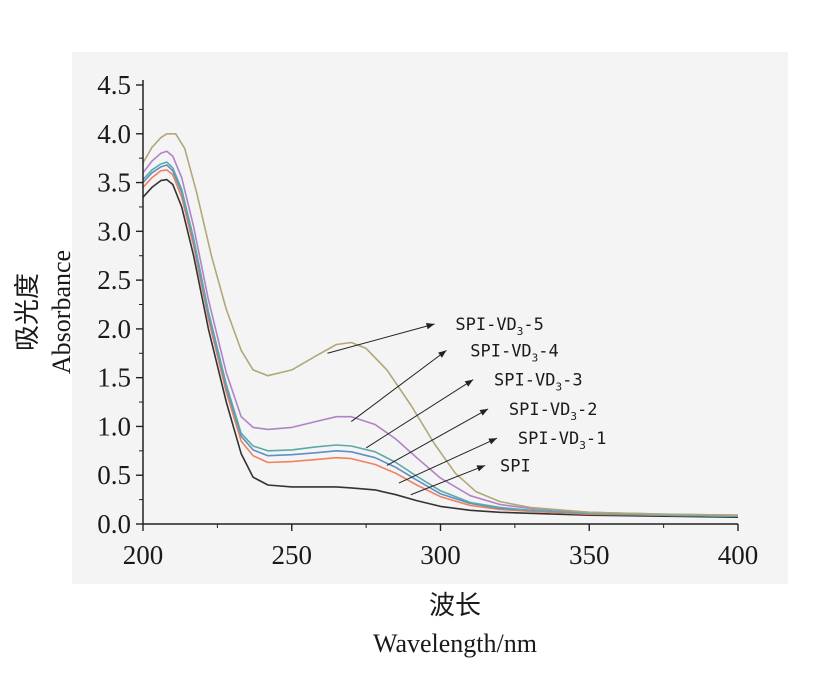  What do you see at coordinates (143, 555) in the screenshot?
I see `x-tick-label-0: 200` at bounding box center [143, 555].